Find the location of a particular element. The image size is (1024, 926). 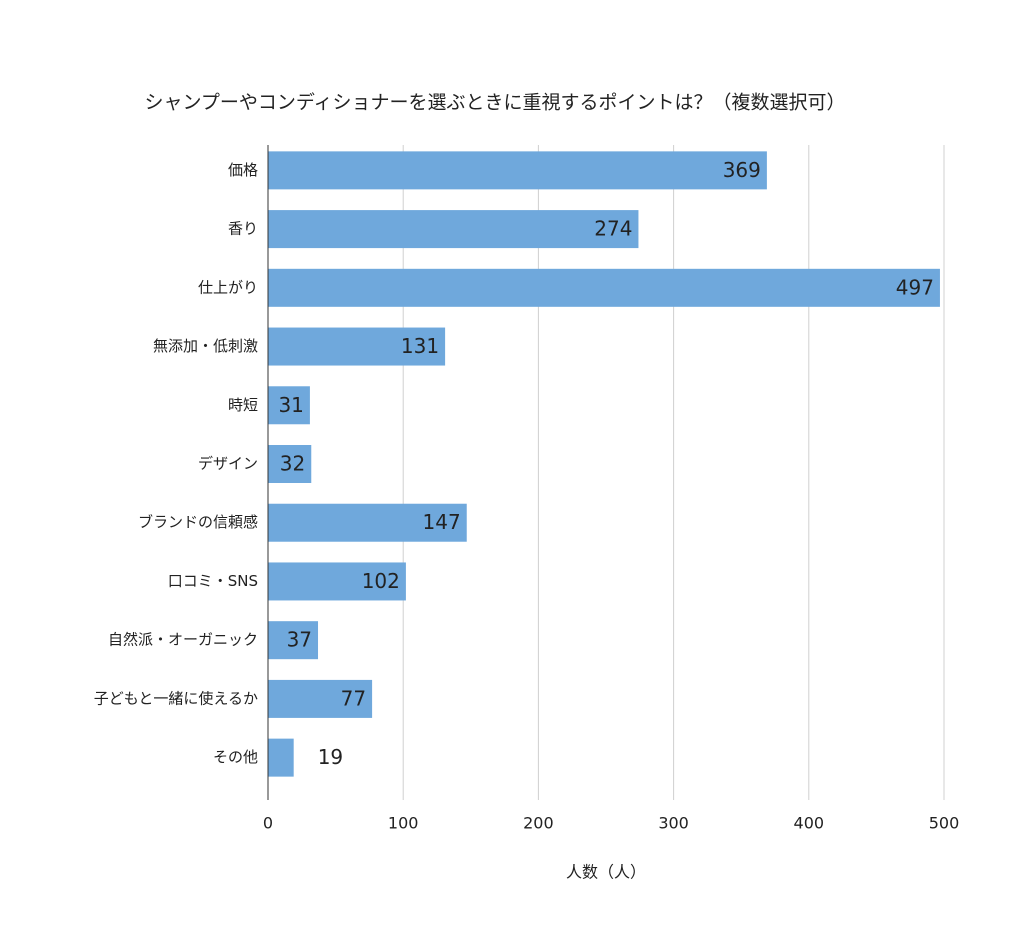

x-tick-label: 400 is located at coordinates (809, 823).